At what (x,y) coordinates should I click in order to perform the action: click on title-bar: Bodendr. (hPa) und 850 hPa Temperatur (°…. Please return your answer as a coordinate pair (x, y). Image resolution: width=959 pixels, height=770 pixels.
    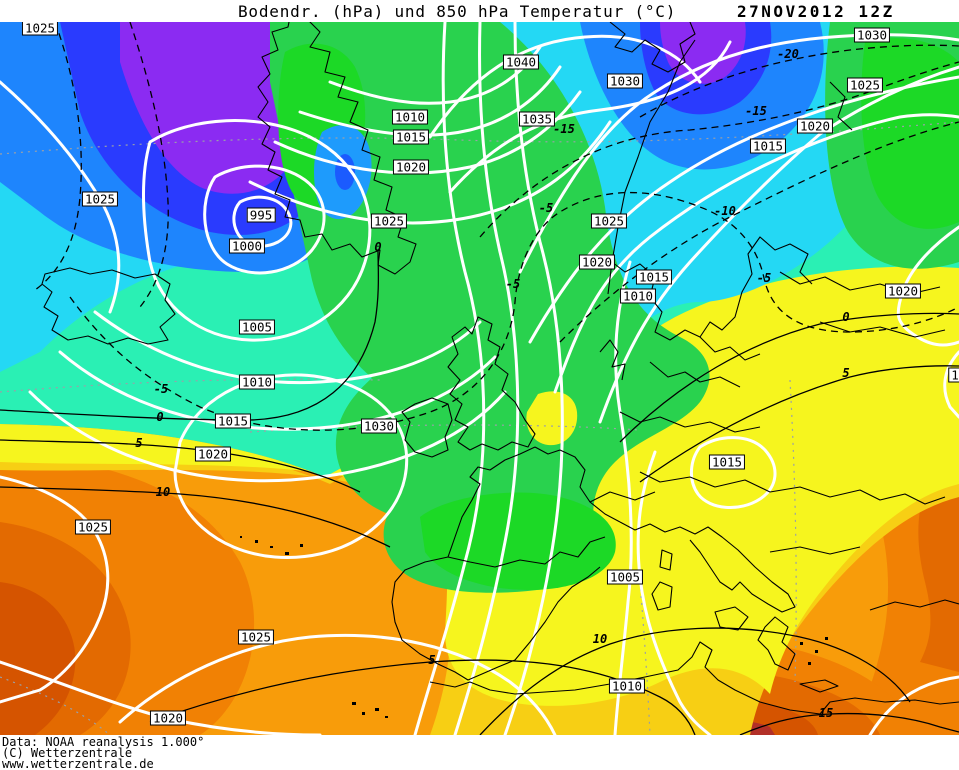
    Looking at the image, I should click on (479, 11).